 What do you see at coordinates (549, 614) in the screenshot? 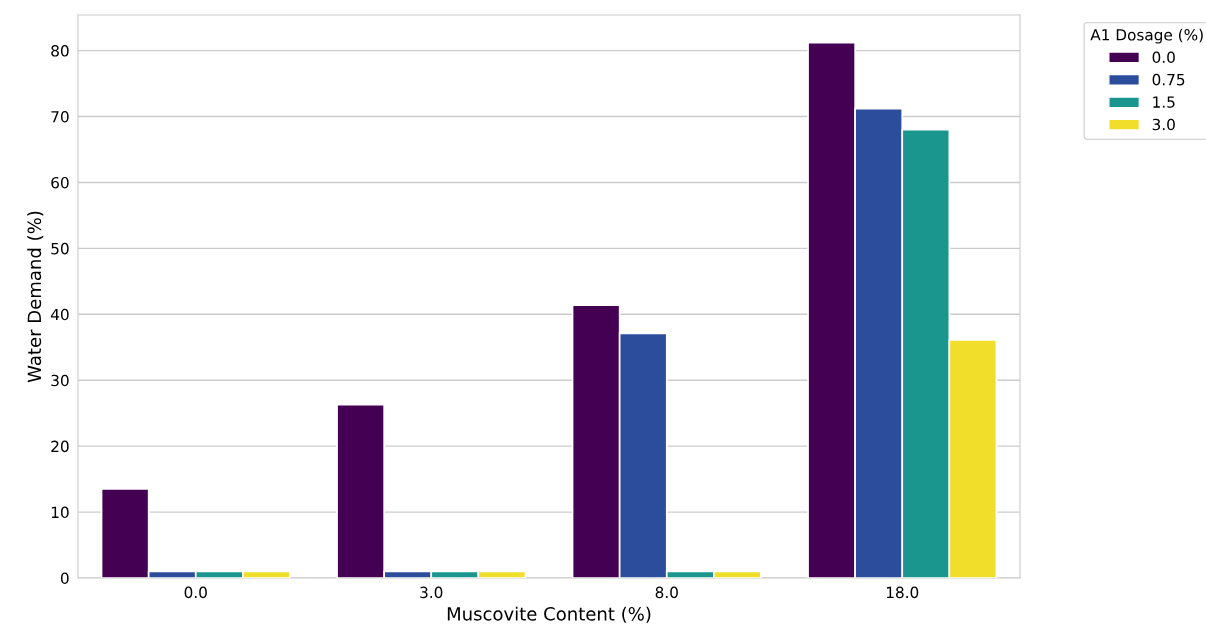
I see `x-axis-title: Muscovite Content (%)` at bounding box center [549, 614].